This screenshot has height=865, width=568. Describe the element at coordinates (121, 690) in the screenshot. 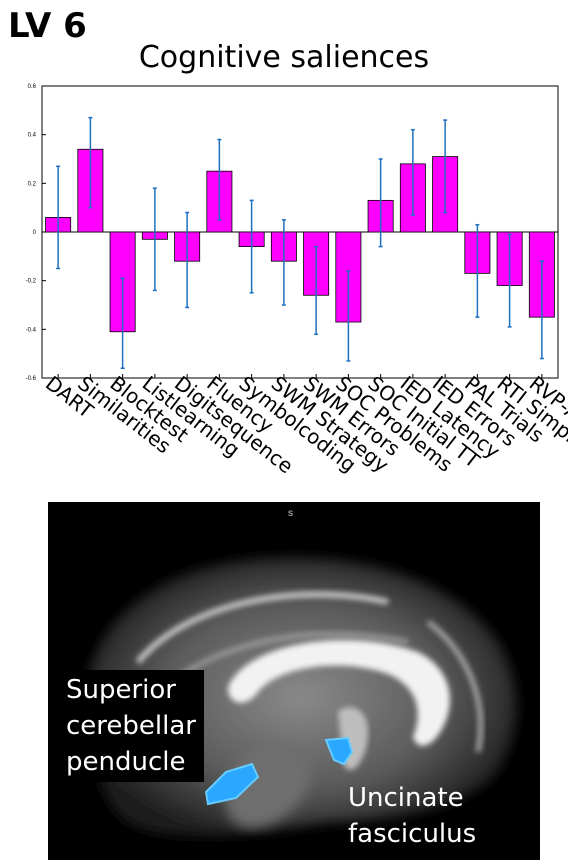

I see `label-line: Superior` at that location.